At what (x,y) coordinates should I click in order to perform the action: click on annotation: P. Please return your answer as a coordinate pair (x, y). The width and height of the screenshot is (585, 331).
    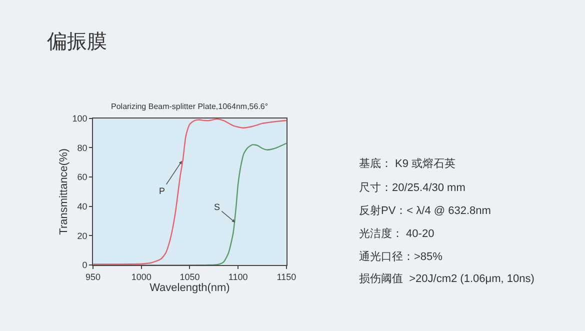
    Looking at the image, I should click on (162, 191).